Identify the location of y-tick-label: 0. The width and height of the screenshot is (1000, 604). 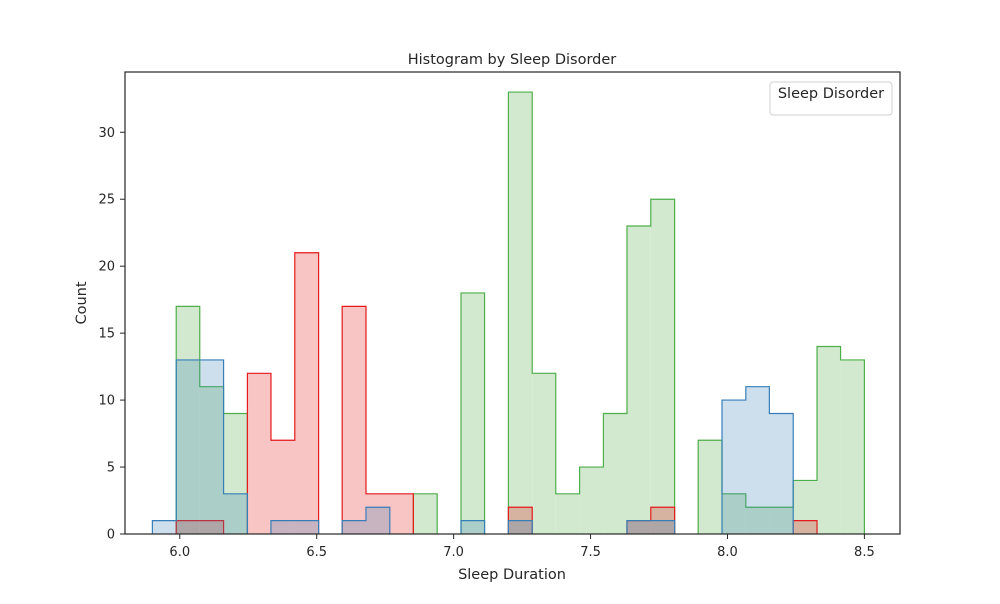
(111, 535).